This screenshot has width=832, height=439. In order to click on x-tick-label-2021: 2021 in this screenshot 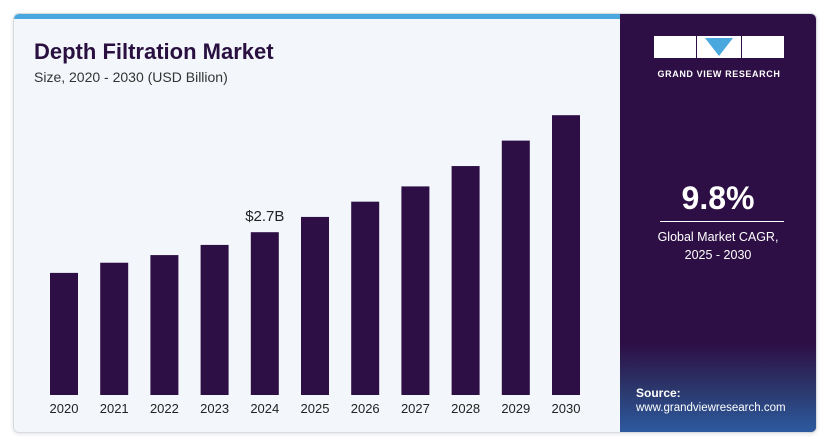, I will do `click(114, 408)`.